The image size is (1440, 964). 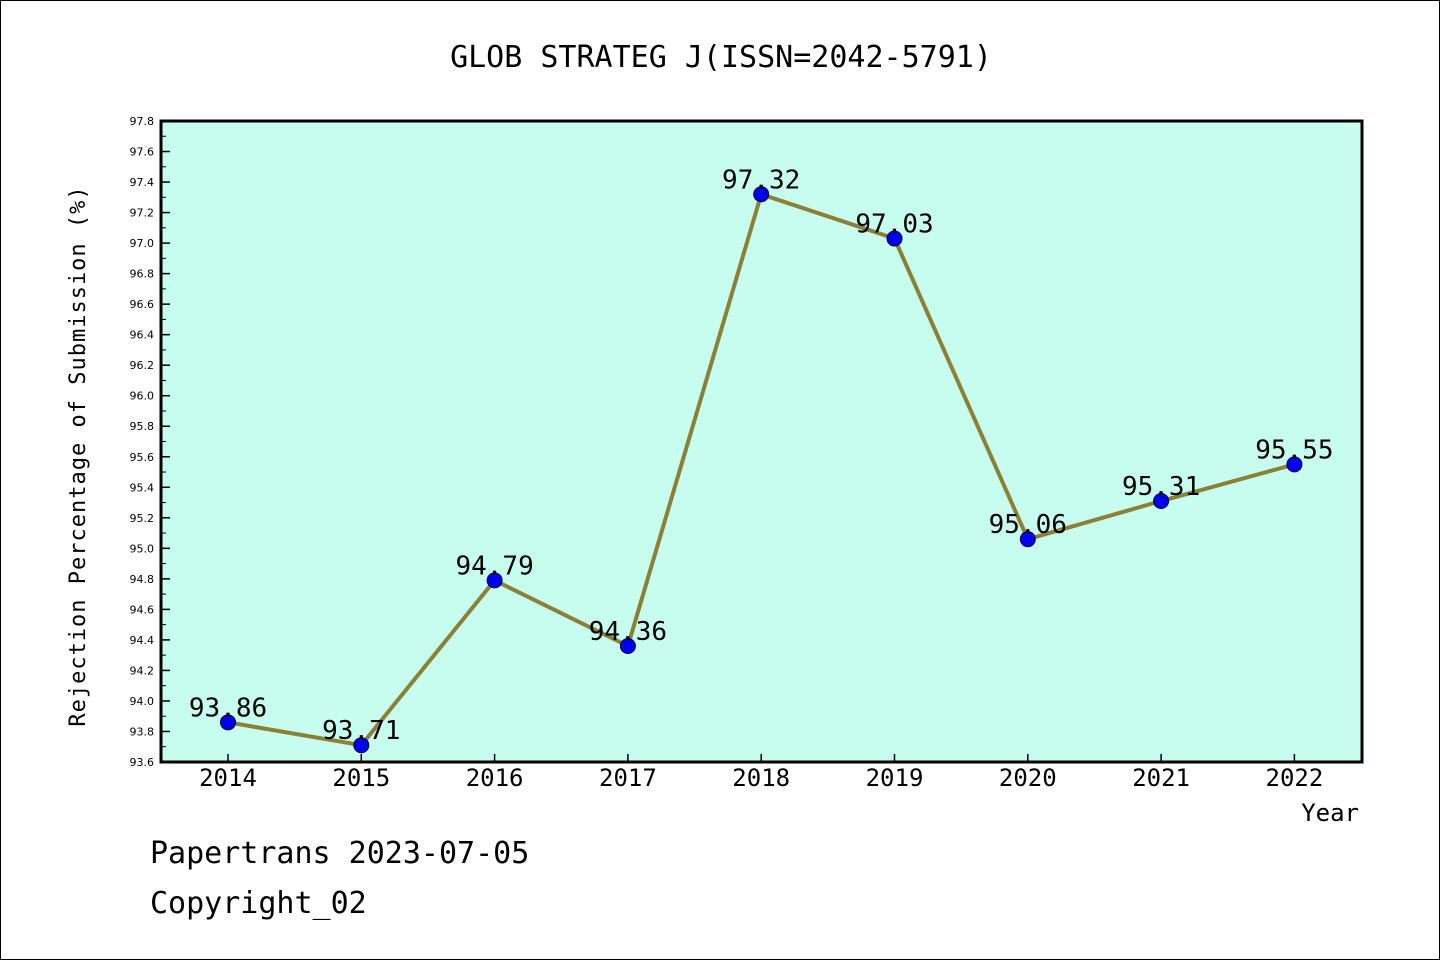 What do you see at coordinates (761, 180) in the screenshot?
I see `data-label: 97.32` at bounding box center [761, 180].